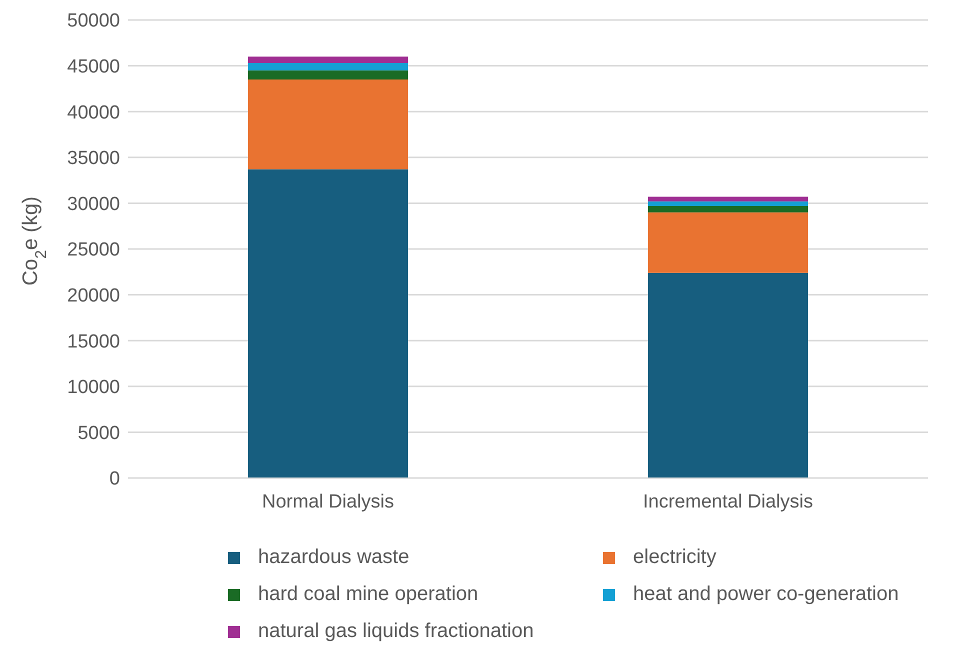 The image size is (962, 671). I want to click on legend-label: electricity, so click(674, 557).